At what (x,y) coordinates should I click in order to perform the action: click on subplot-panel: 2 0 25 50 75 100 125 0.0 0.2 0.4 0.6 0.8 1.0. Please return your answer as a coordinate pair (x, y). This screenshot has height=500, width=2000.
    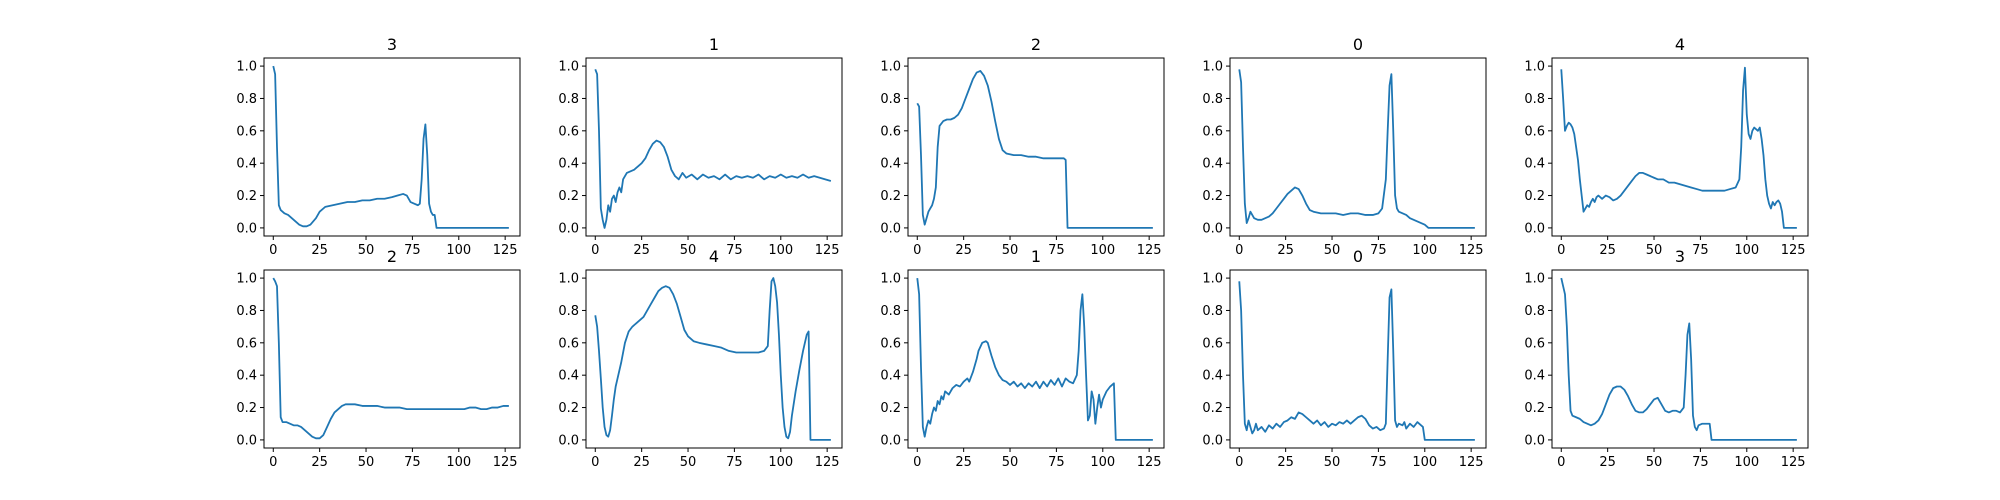
    Looking at the image, I should click on (1022, 146).